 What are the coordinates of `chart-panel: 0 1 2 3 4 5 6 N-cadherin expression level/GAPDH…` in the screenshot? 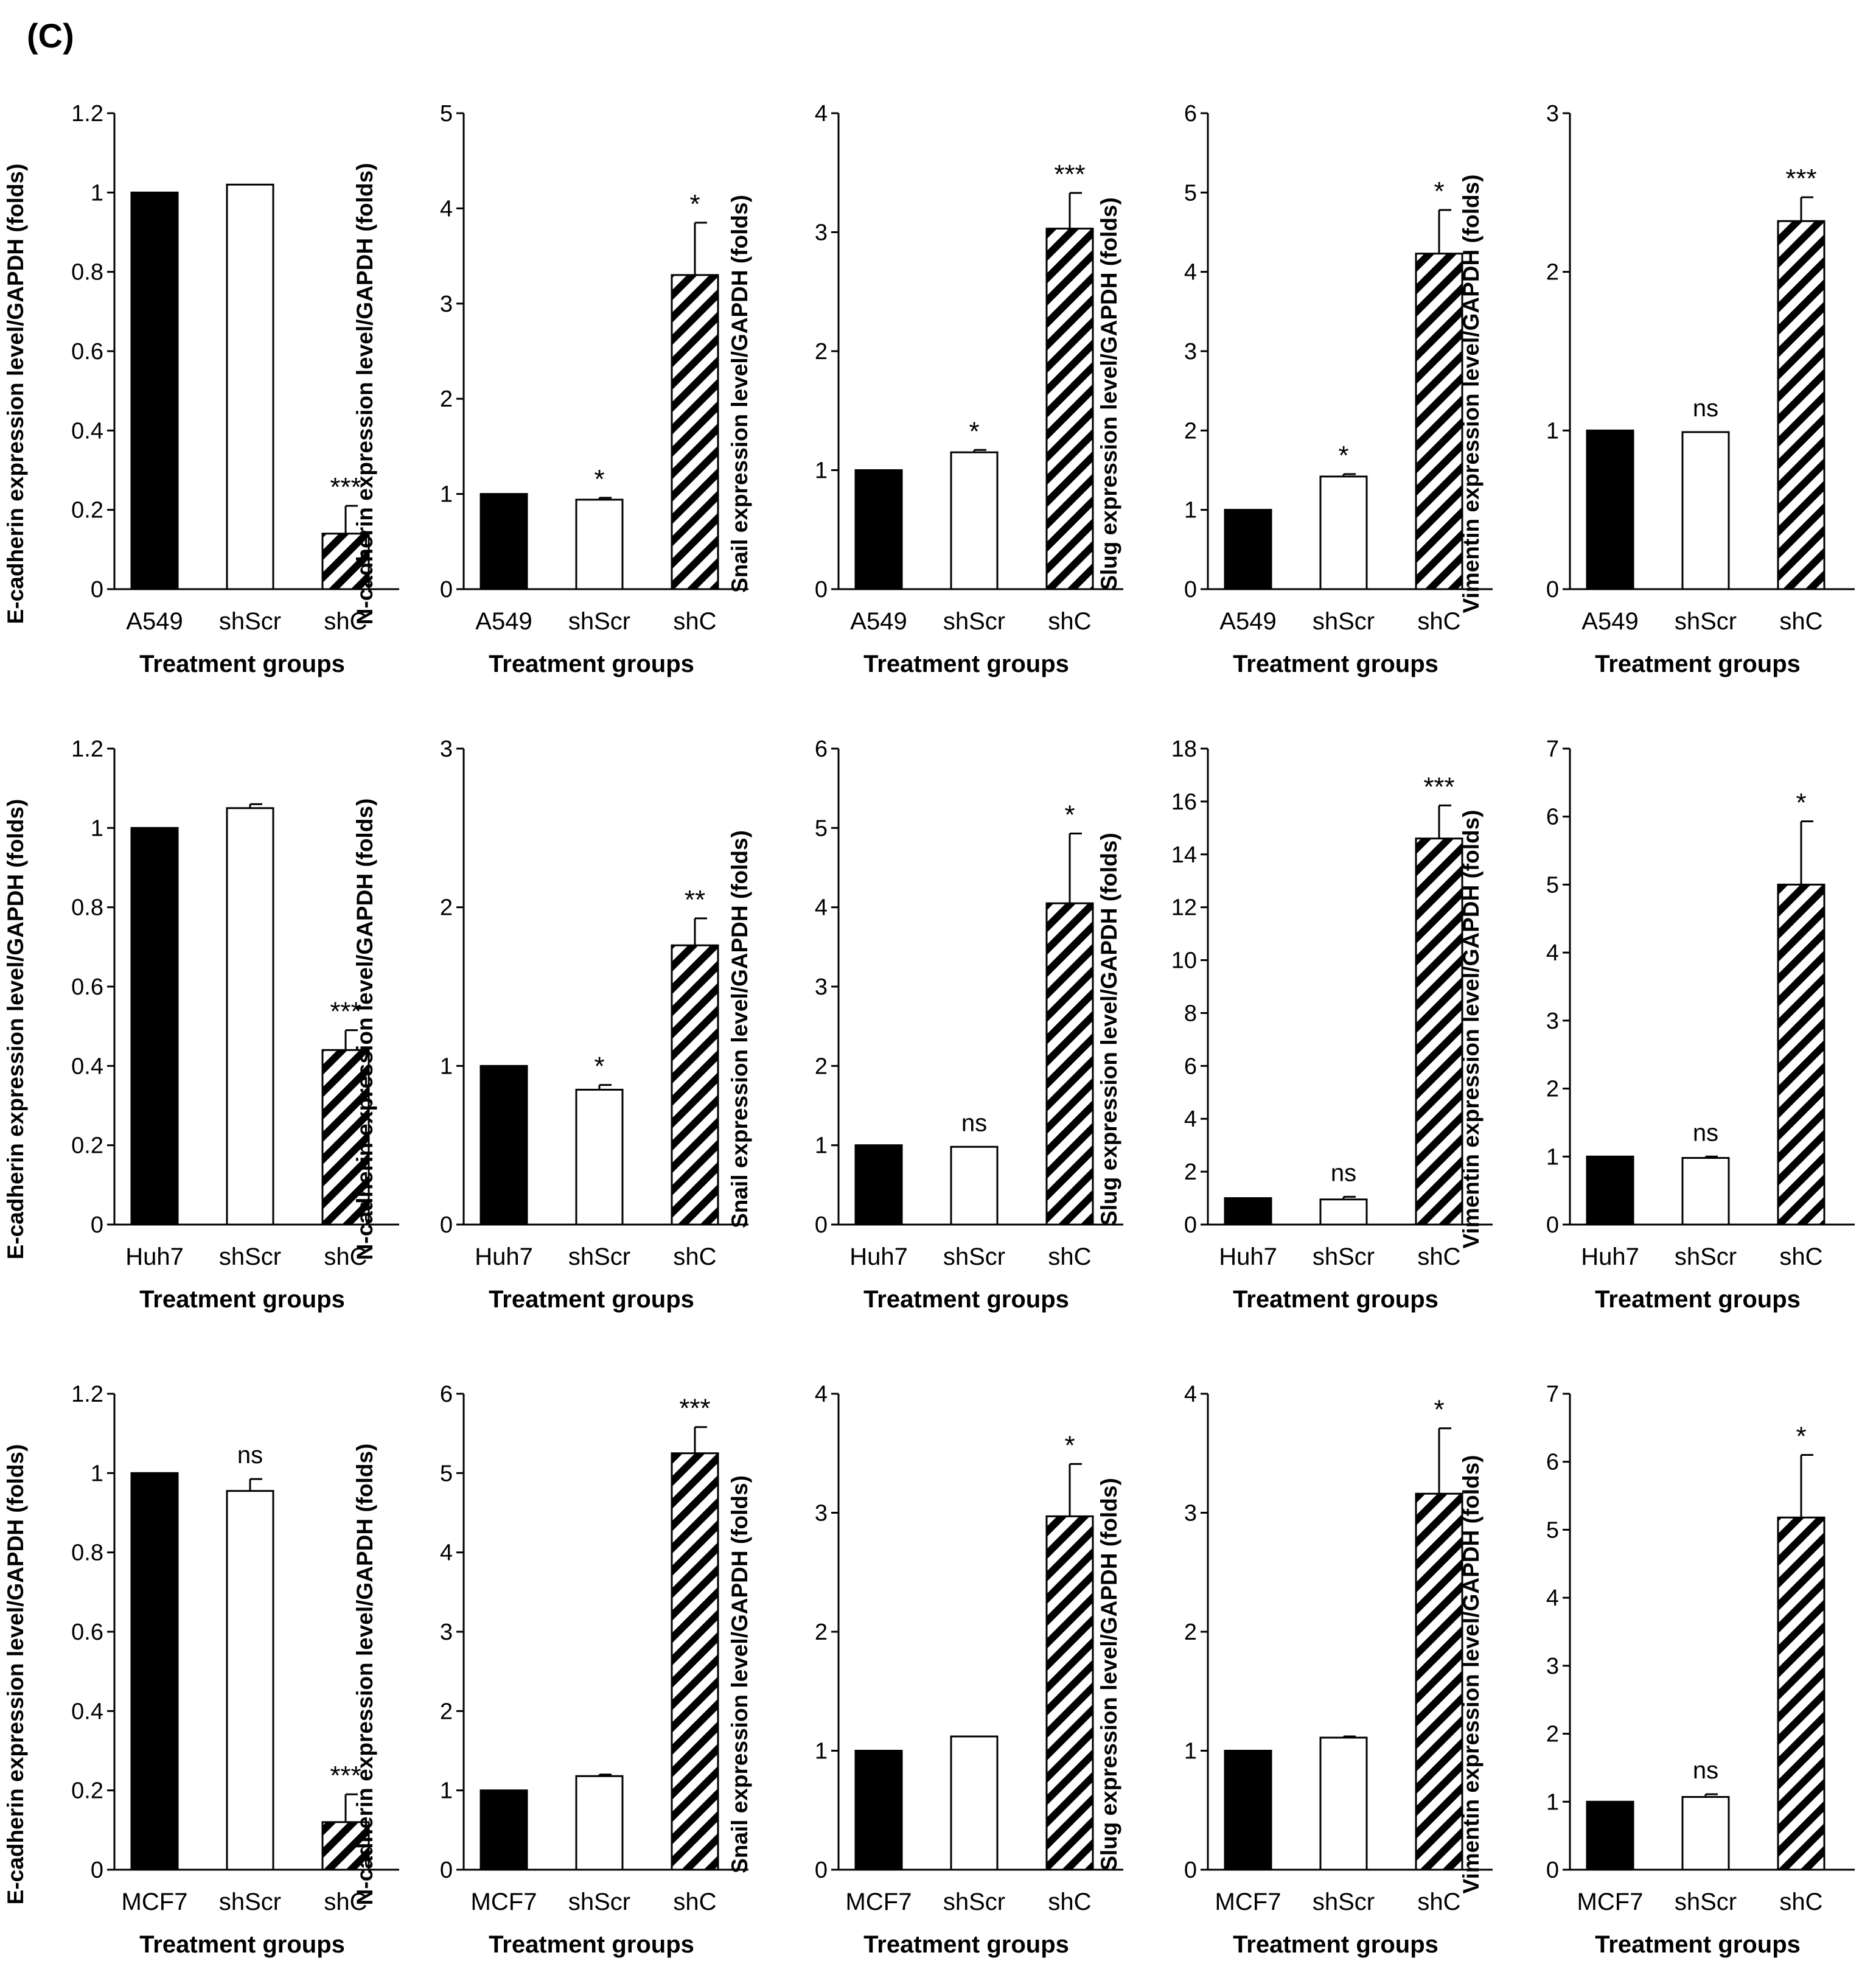 It's located at (550, 1670).